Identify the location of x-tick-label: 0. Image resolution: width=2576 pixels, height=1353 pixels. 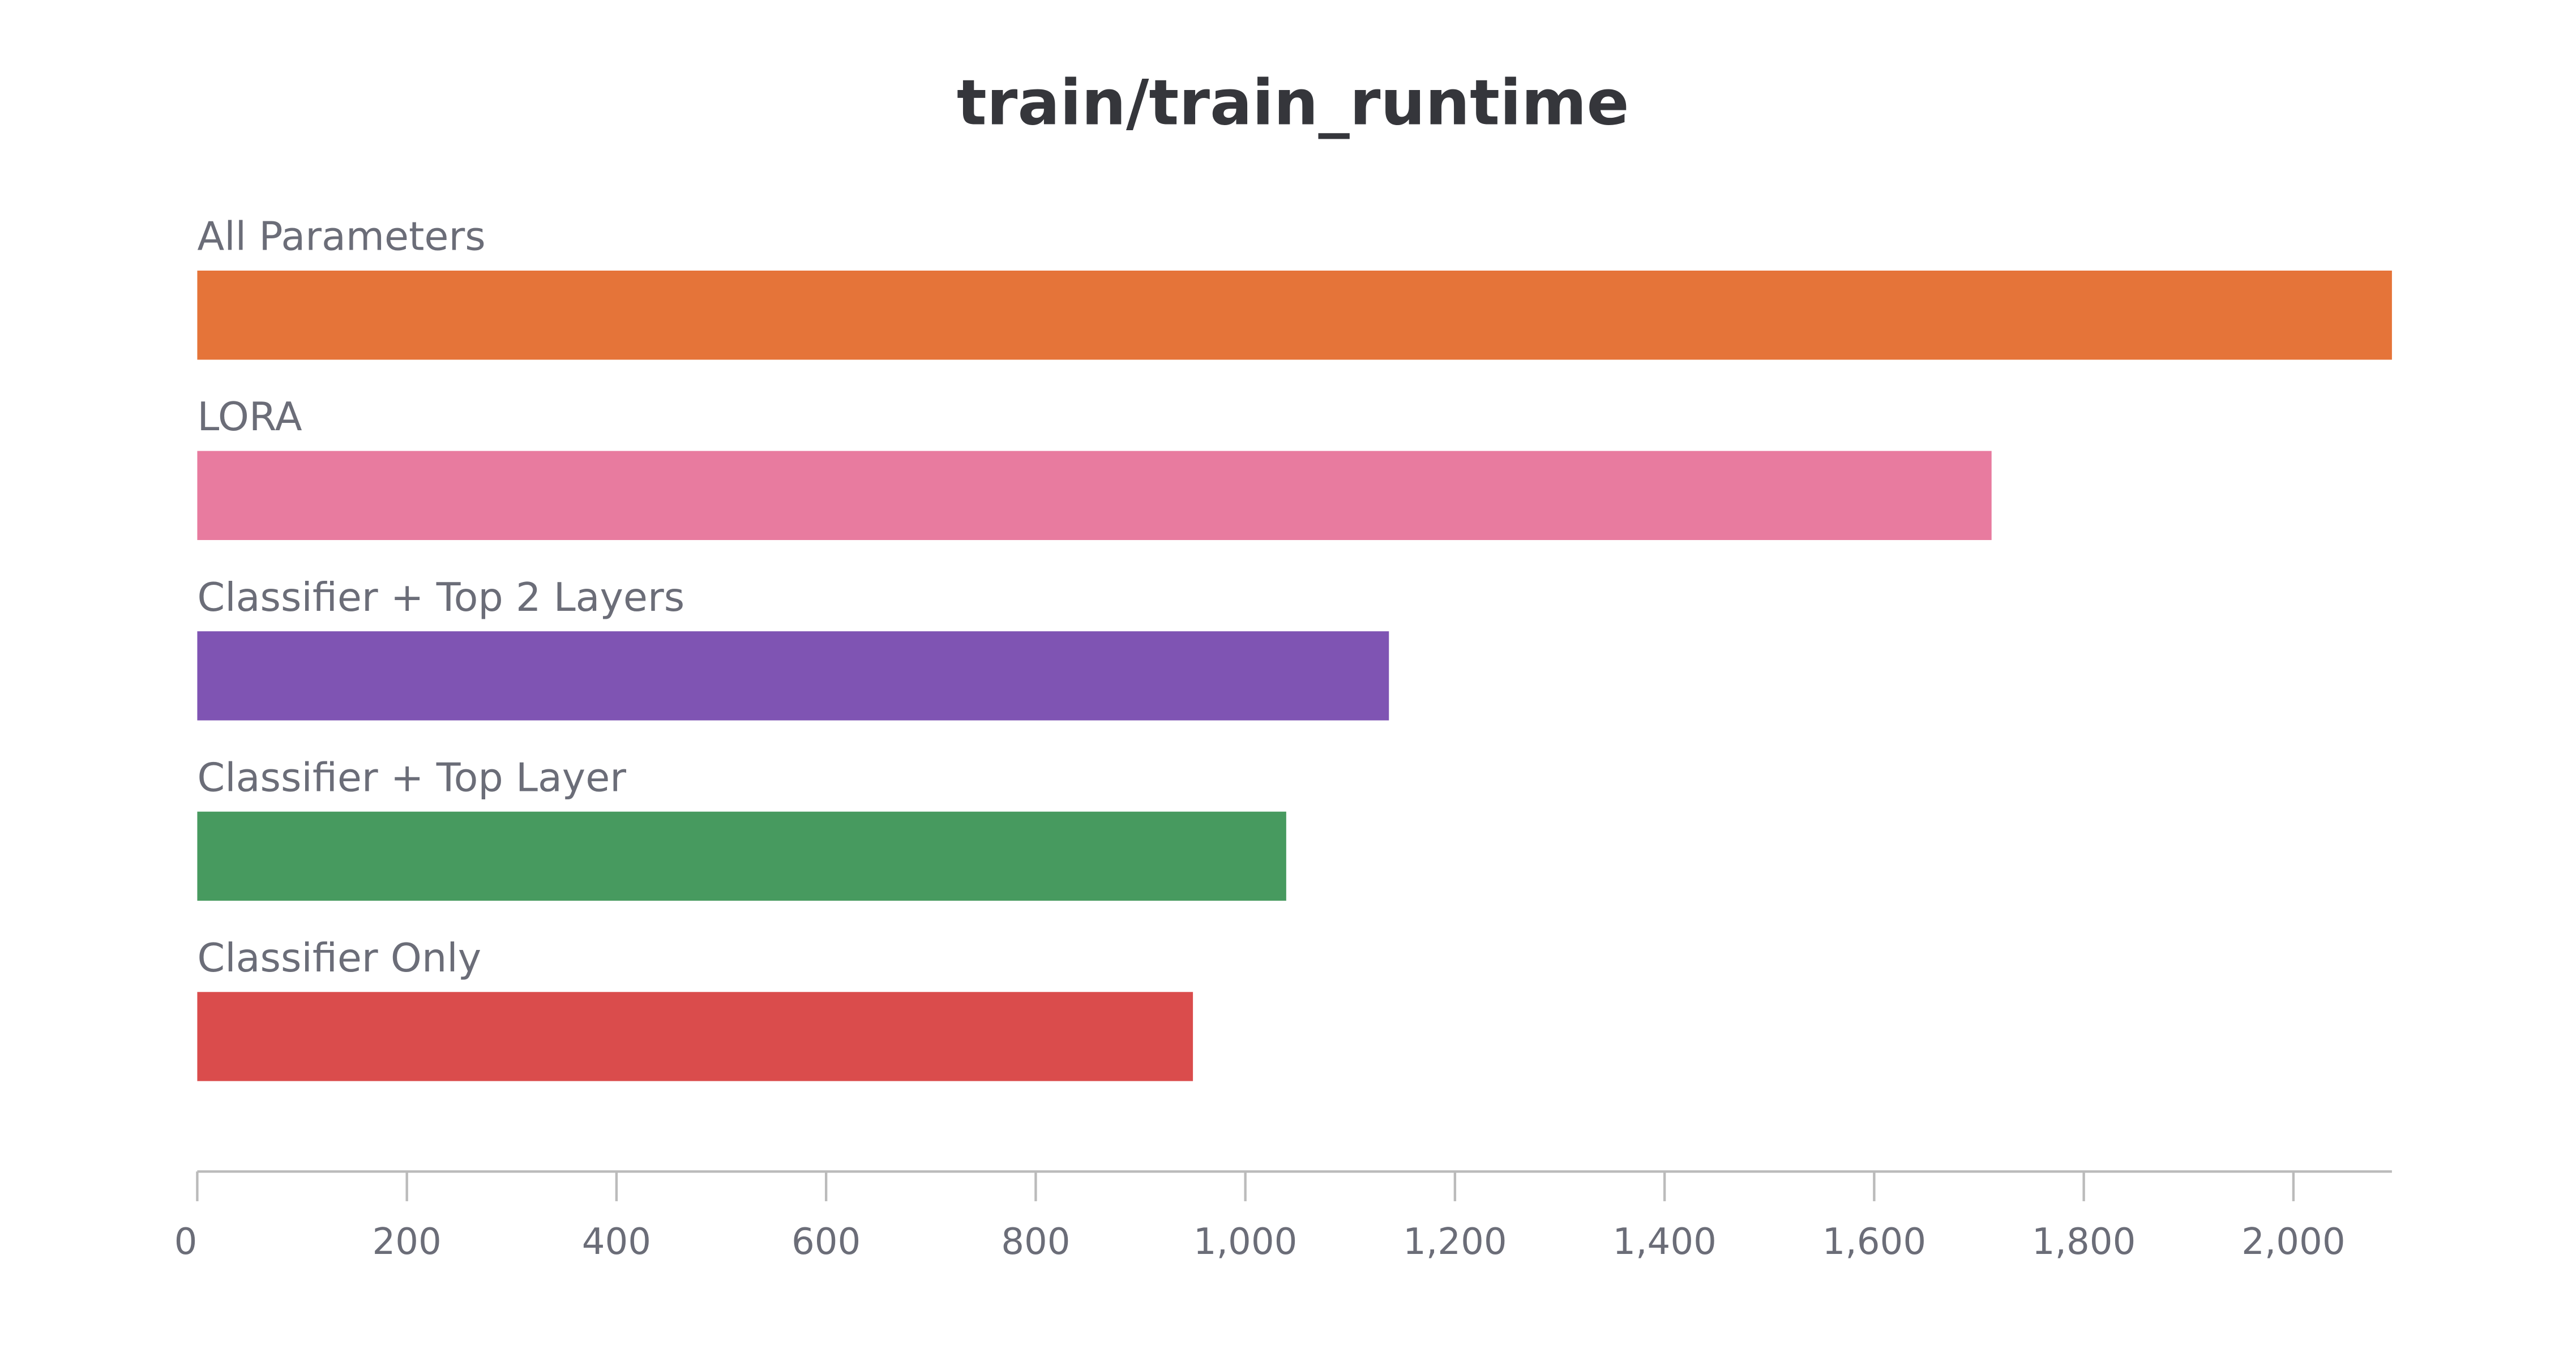
(186, 1242).